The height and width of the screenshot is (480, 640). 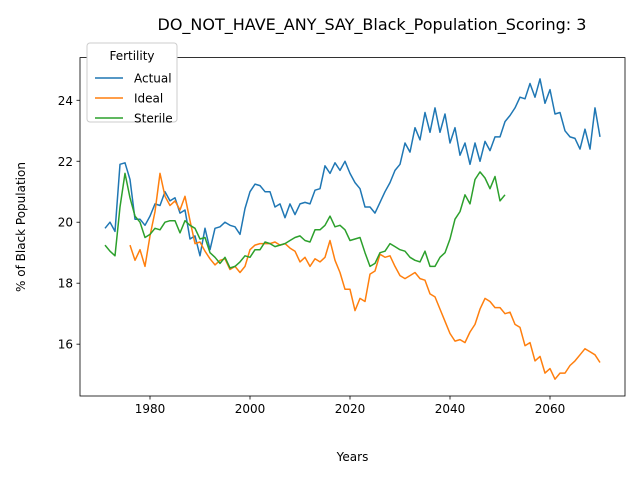 I want to click on y-axis: 16 18 20 22 24, so click(x=69, y=223).